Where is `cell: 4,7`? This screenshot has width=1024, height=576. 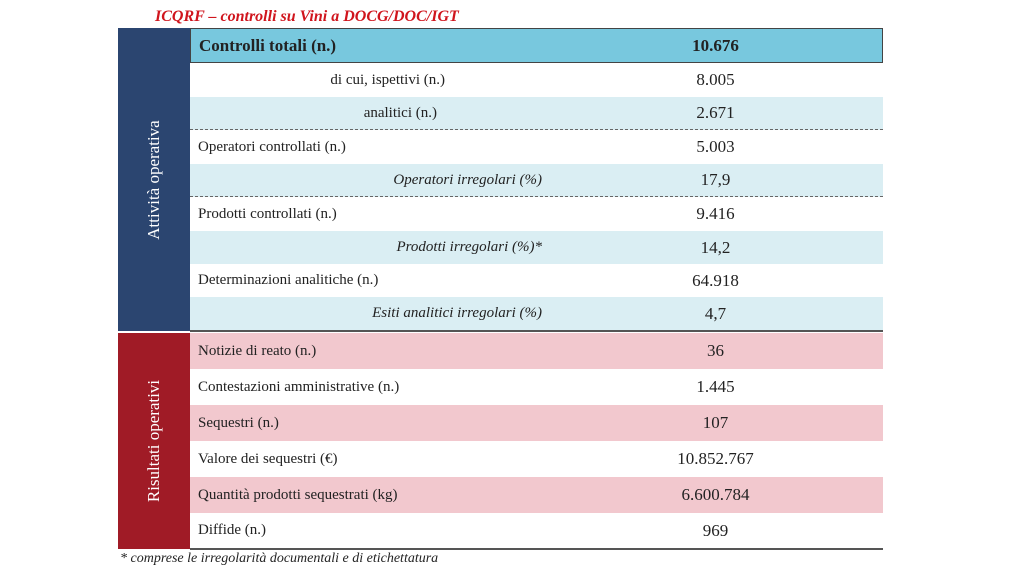
cell: 4,7 is located at coordinates (715, 313).